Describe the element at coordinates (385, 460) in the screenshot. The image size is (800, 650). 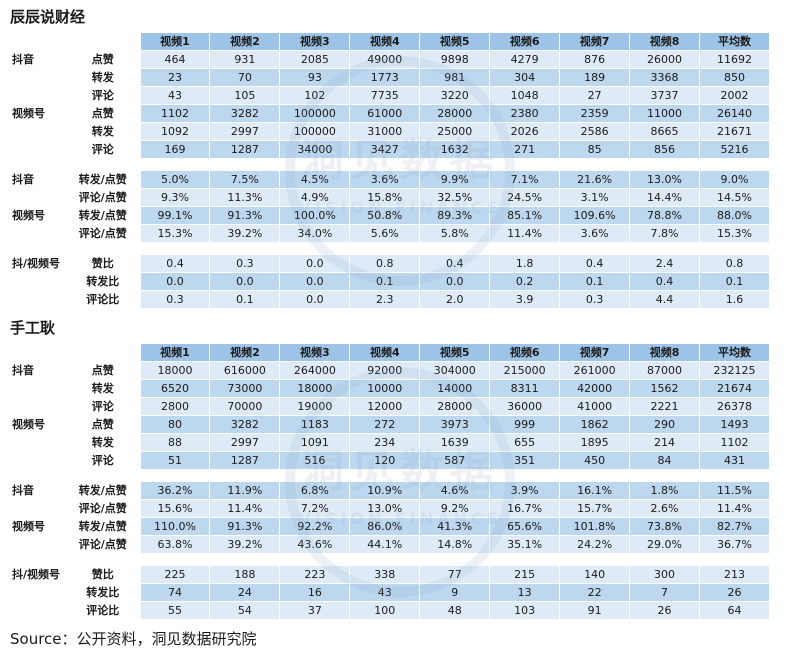
I see `value-cell: 120` at that location.